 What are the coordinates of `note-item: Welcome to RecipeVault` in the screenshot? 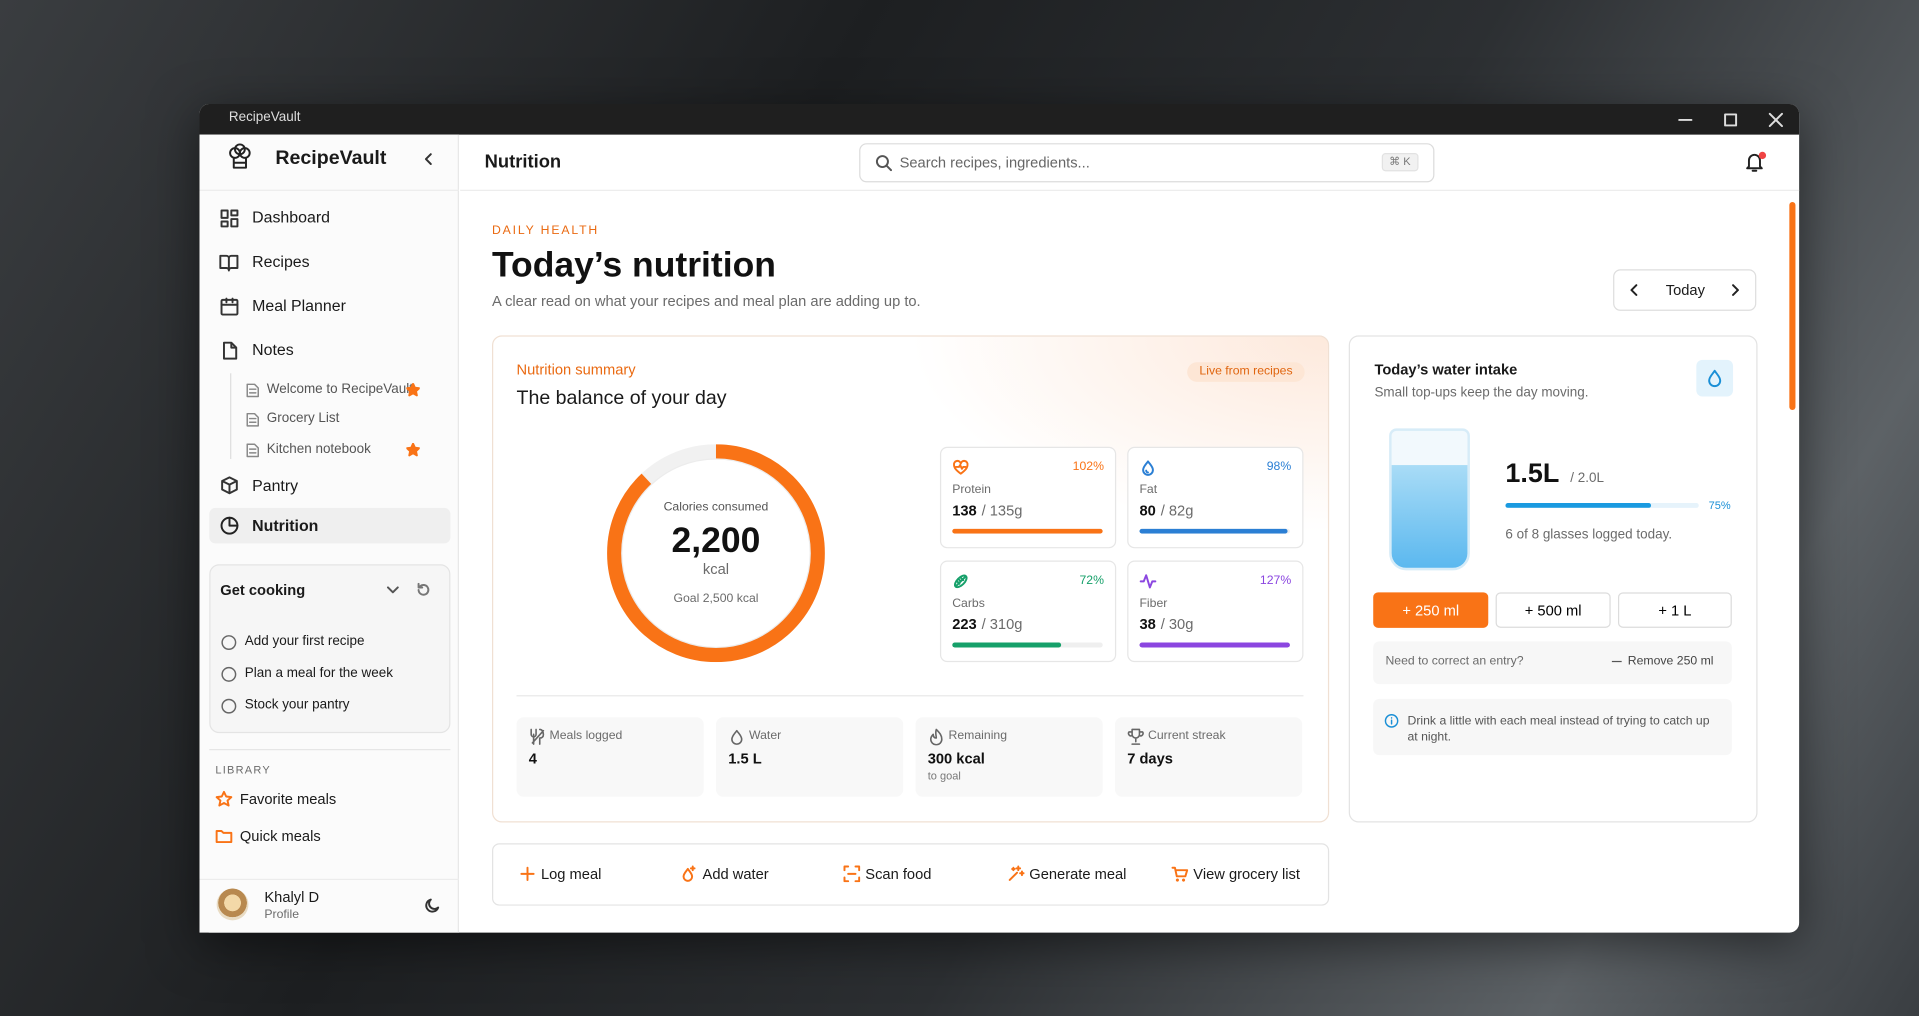 It's located at (339, 390).